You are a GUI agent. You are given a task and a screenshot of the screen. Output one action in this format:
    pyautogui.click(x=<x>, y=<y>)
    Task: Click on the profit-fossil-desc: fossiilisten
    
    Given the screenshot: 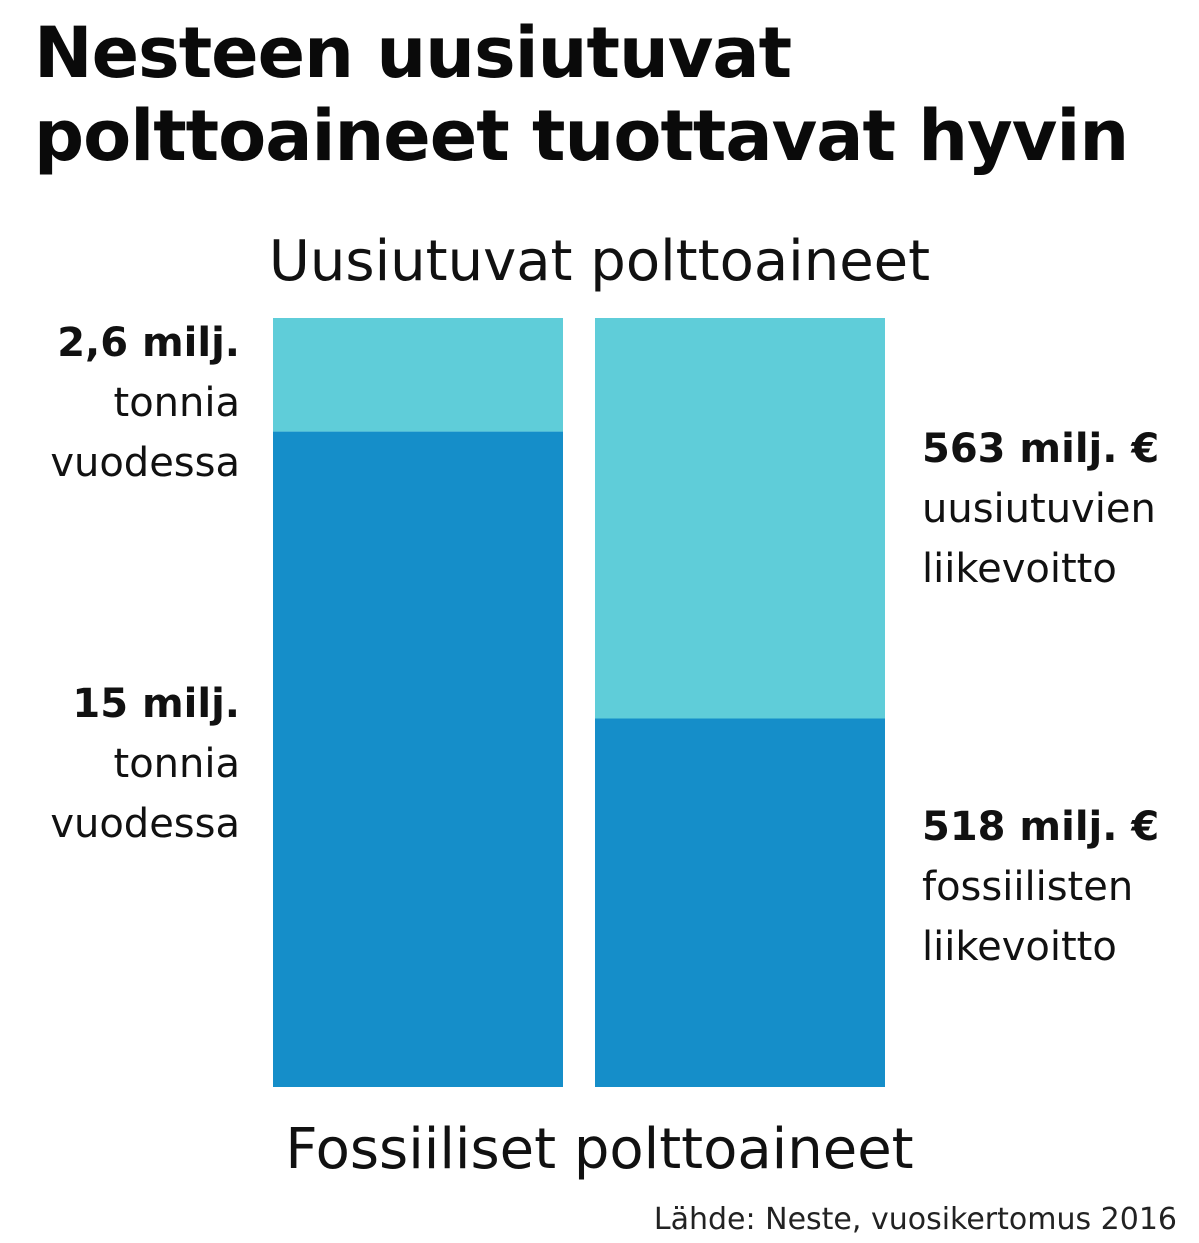 What is the action you would take?
    pyautogui.click(x=1028, y=887)
    